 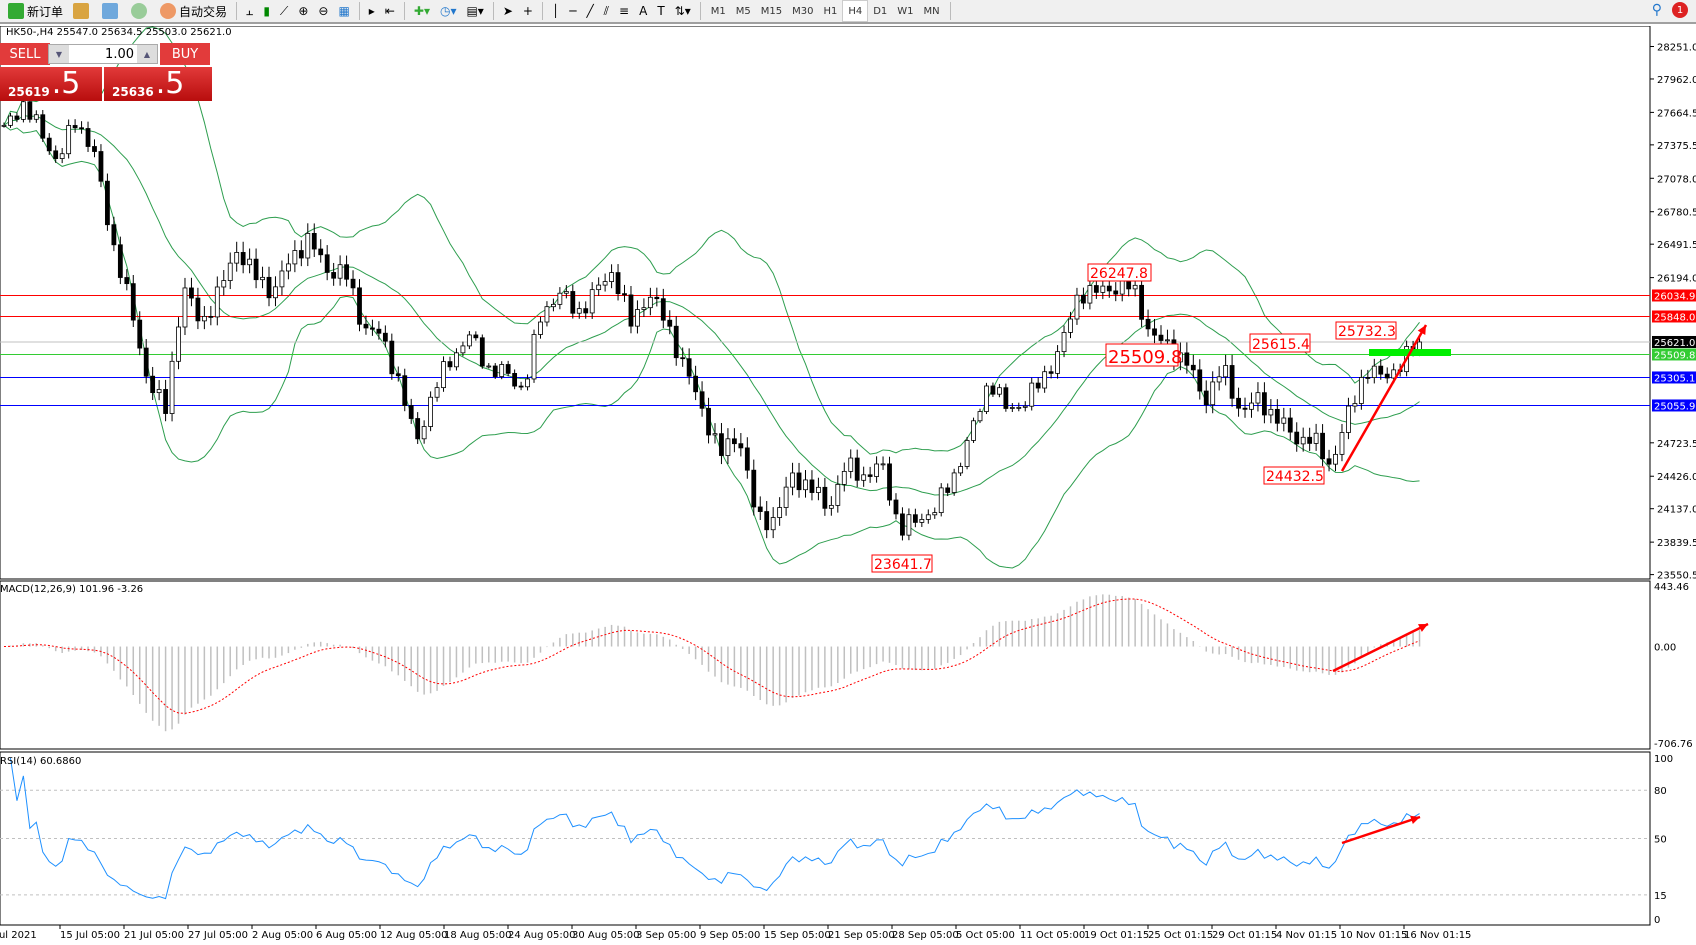 I want to click on time-label: 5 Oct 05:00, so click(x=985, y=935).